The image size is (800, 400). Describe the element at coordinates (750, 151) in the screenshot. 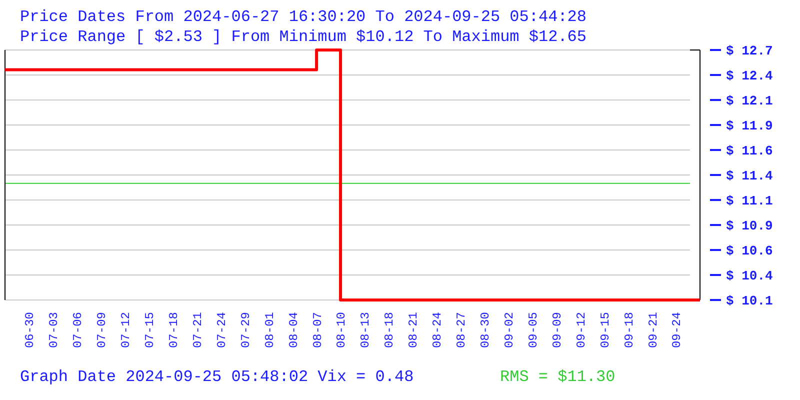

I see `y-tick-label: $ 11.6` at that location.